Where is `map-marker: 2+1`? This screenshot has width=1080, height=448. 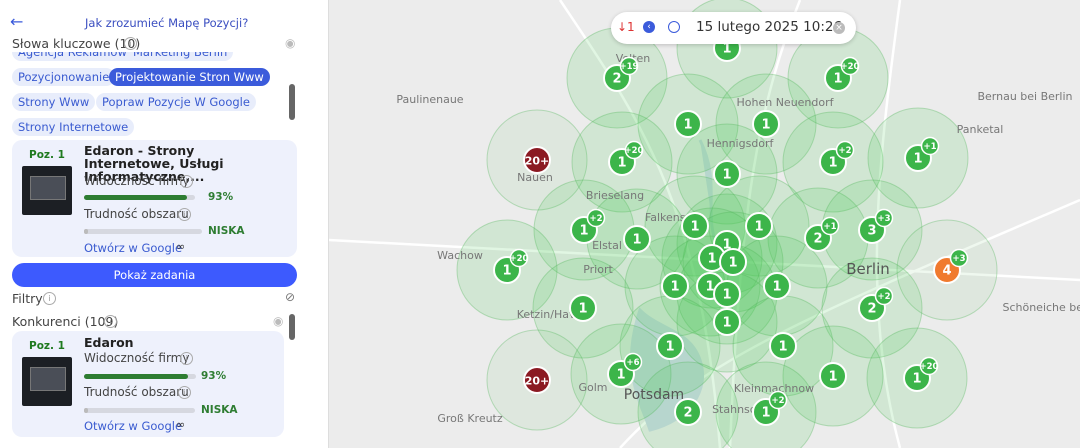
map-marker: 2+1 is located at coordinates (822, 234).